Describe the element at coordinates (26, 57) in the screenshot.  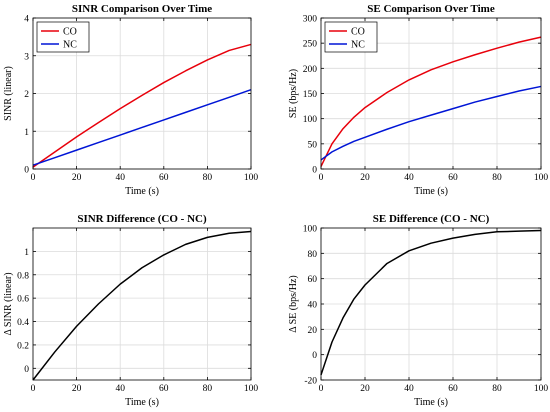
I see `y-tick-label: 3` at that location.